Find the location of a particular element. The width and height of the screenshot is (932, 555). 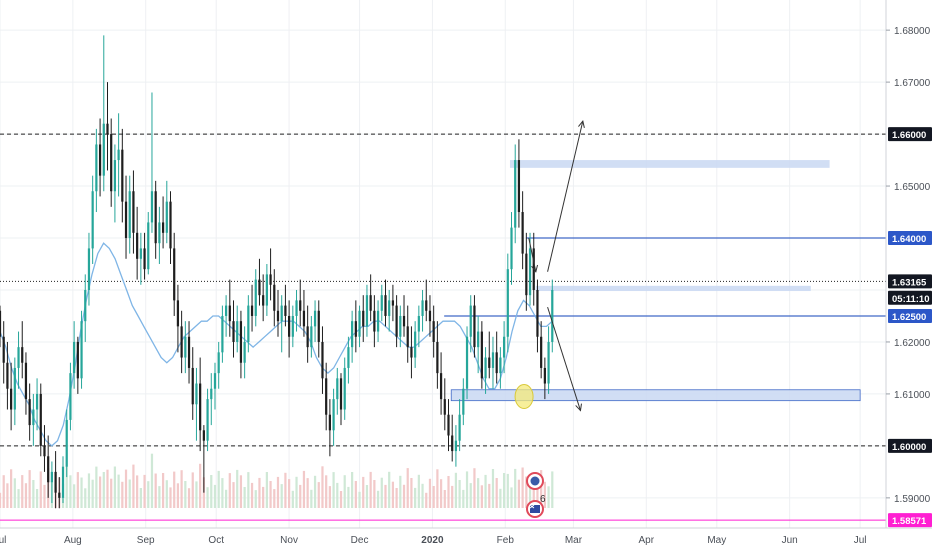

x-tick-label: Aug is located at coordinates (73, 540).